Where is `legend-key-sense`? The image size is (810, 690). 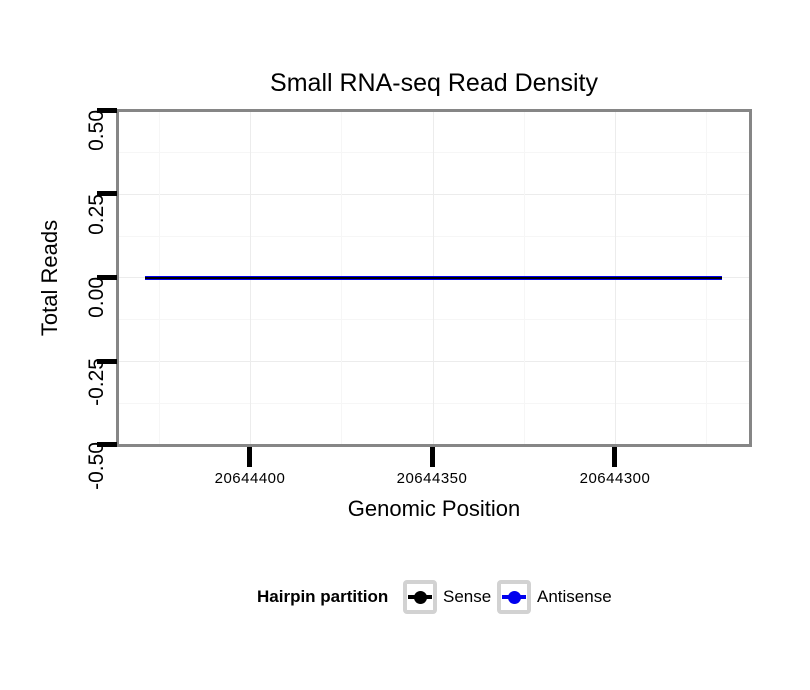
legend-key-sense is located at coordinates (420, 597).